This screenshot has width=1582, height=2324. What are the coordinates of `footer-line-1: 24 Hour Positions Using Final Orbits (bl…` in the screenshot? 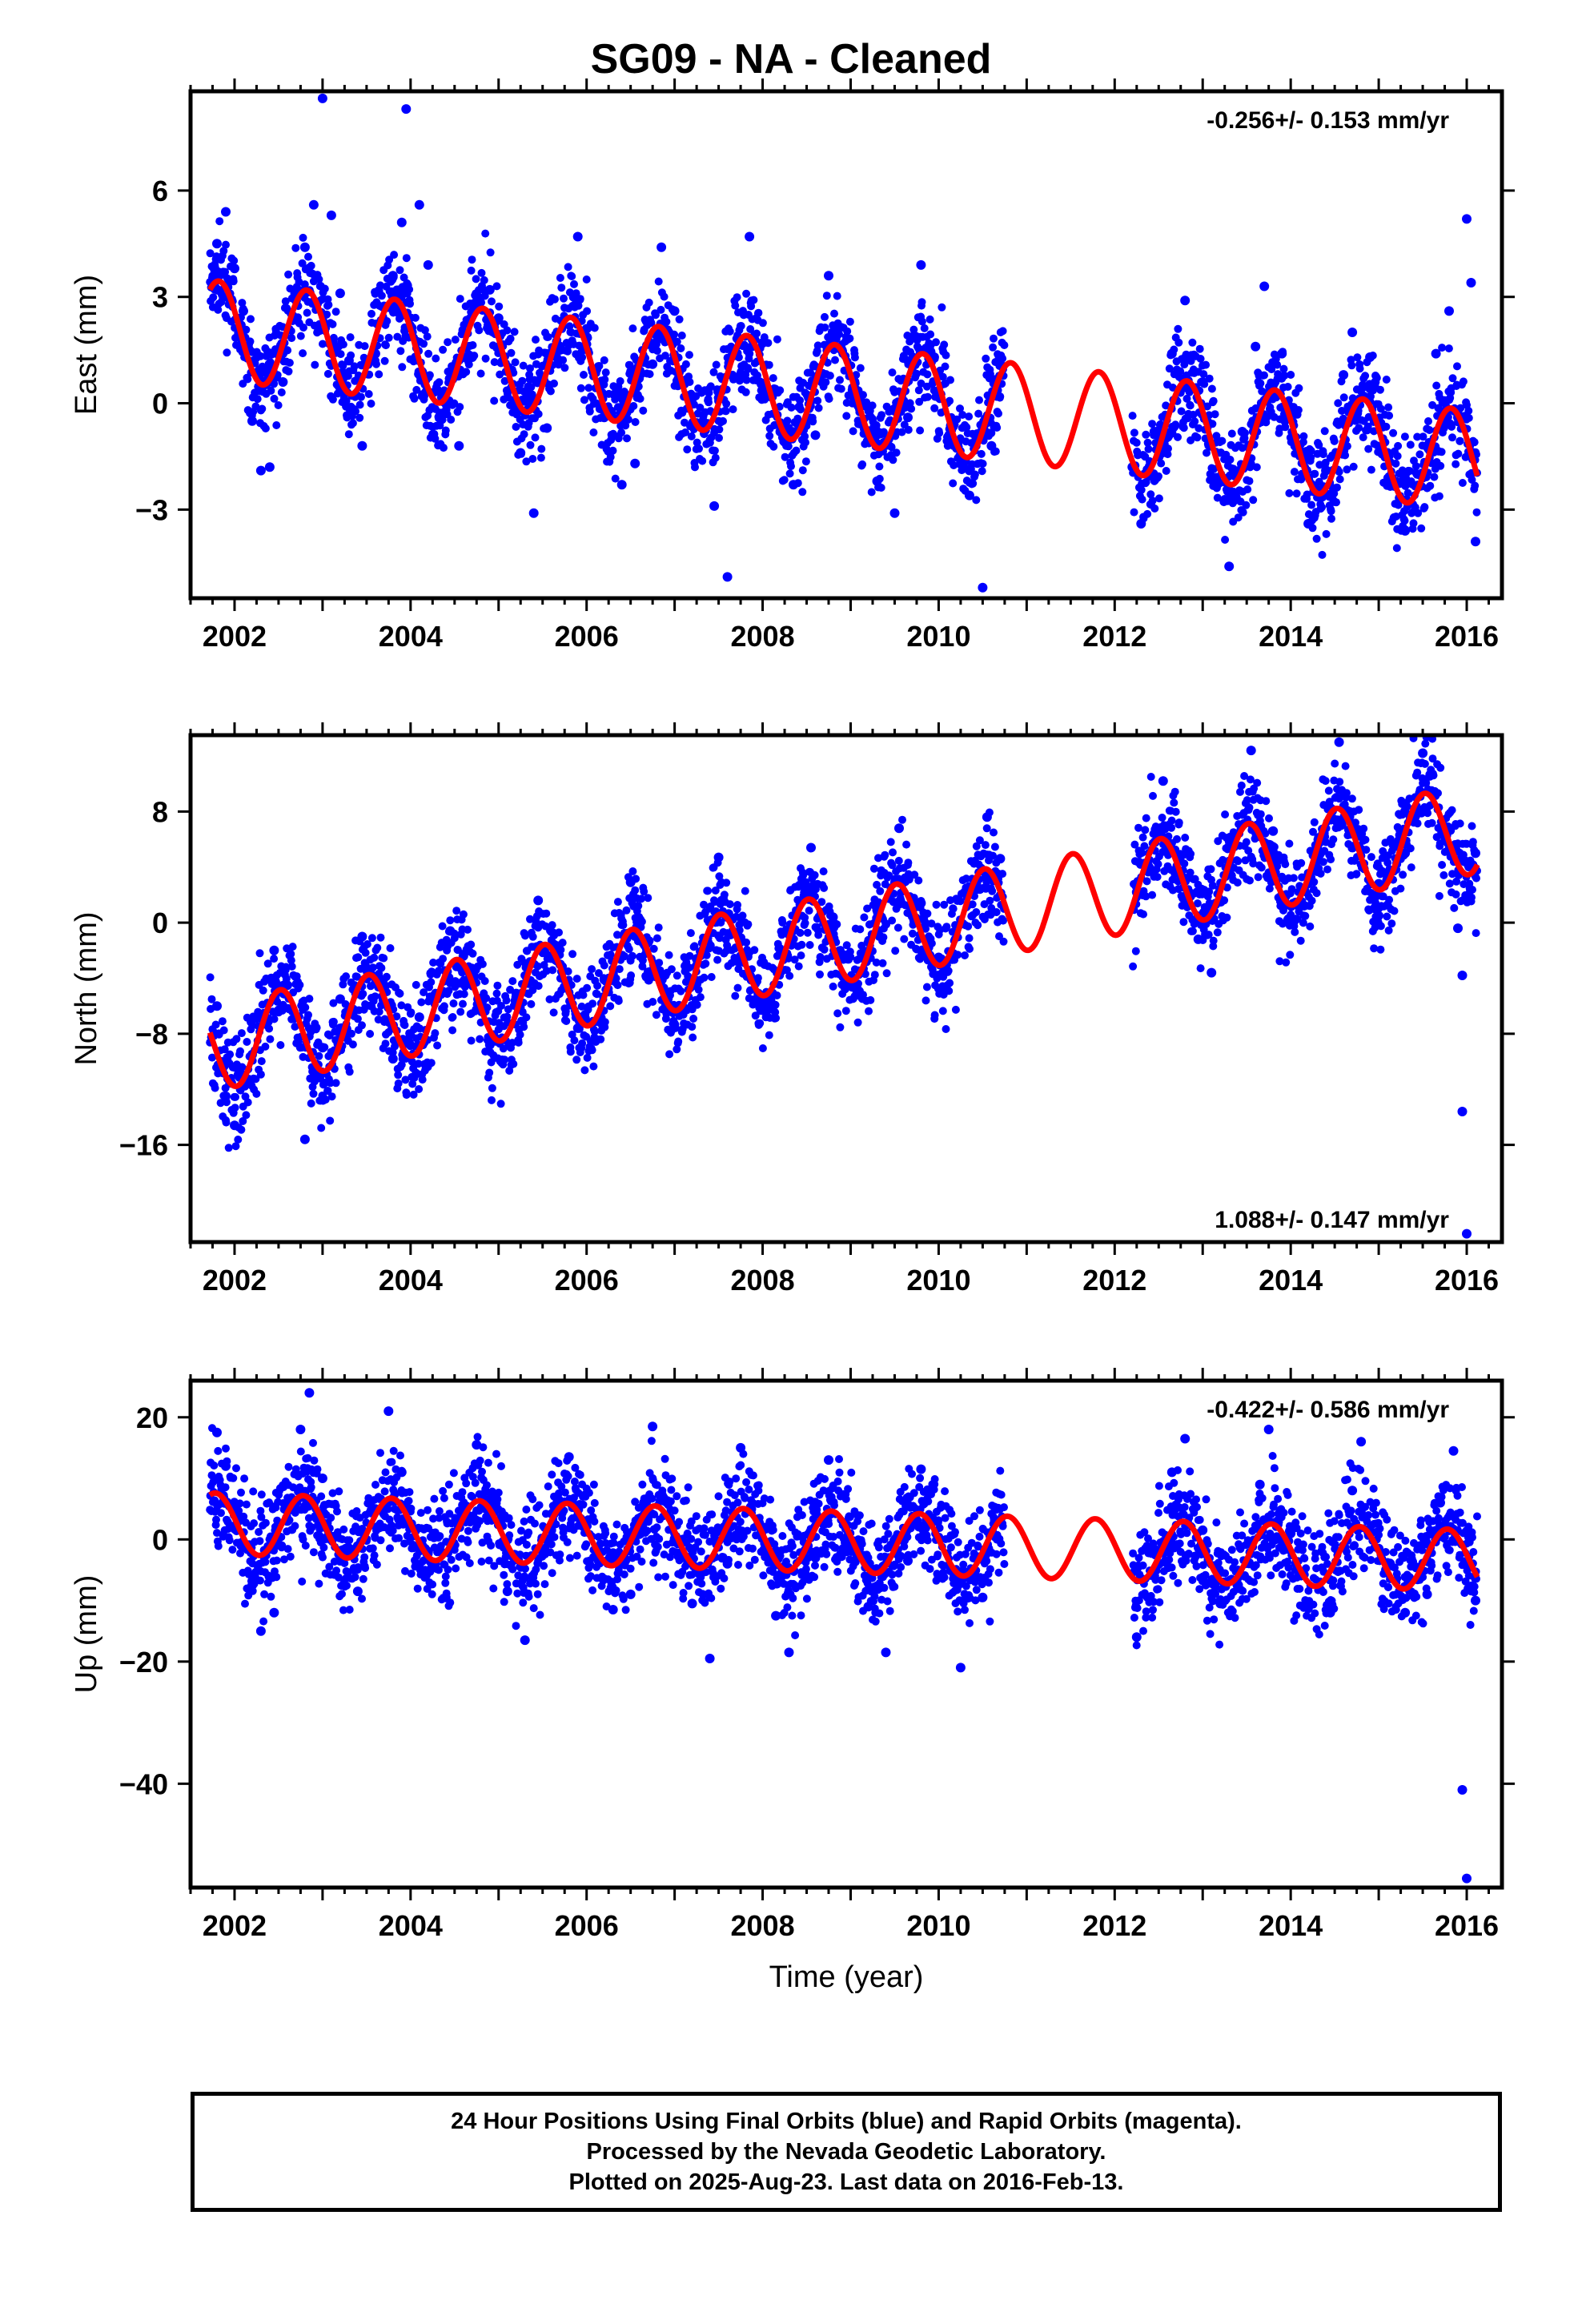 It's located at (847, 2121).